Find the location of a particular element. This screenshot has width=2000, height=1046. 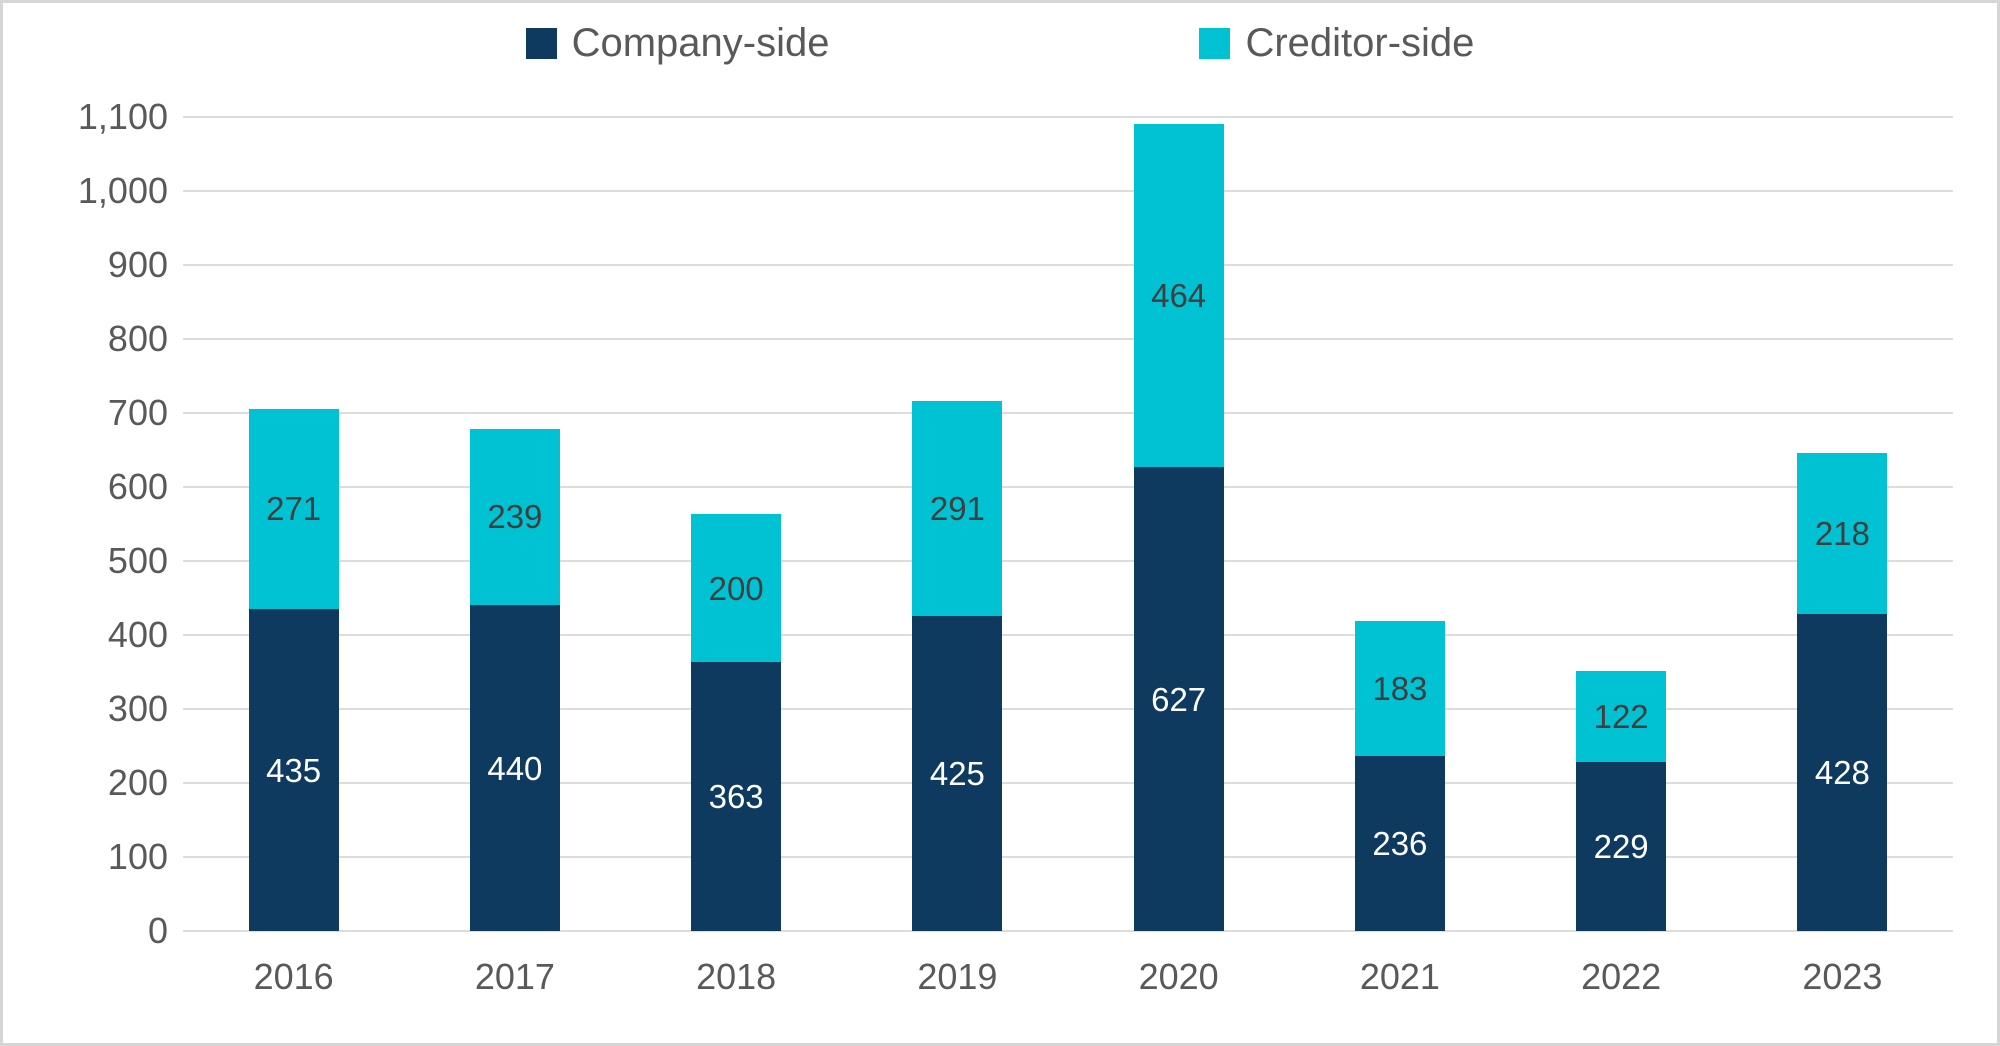

stacked-bar-2016: 271 435 is located at coordinates (293, 669).